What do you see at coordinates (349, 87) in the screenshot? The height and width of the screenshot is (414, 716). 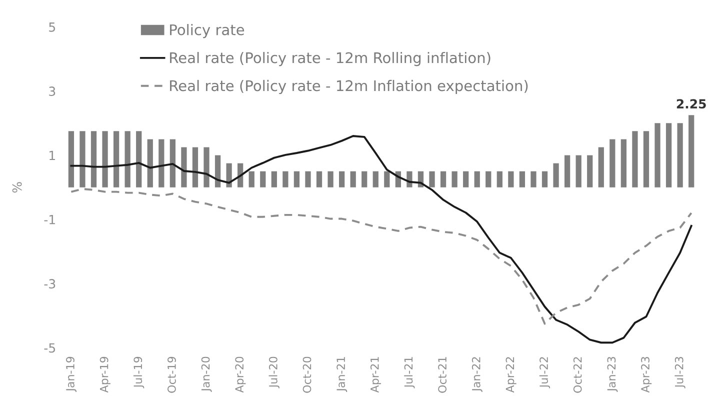 I see `legend-label: Real rate (Policy rate - 12m Inflation expectation)` at bounding box center [349, 87].